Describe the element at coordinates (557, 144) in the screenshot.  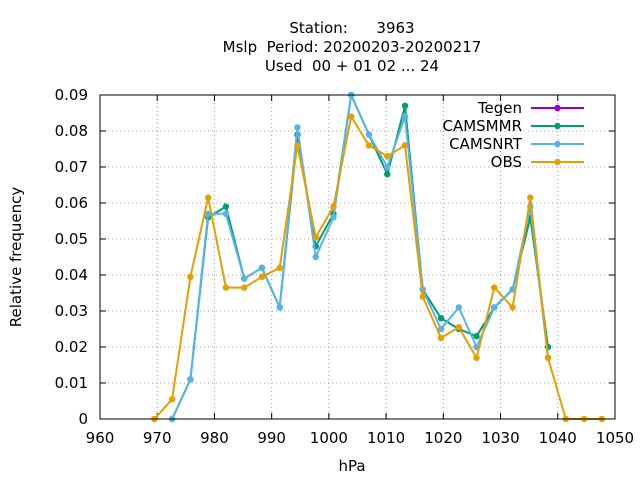
I see `legend-marker-camsnrt` at that location.